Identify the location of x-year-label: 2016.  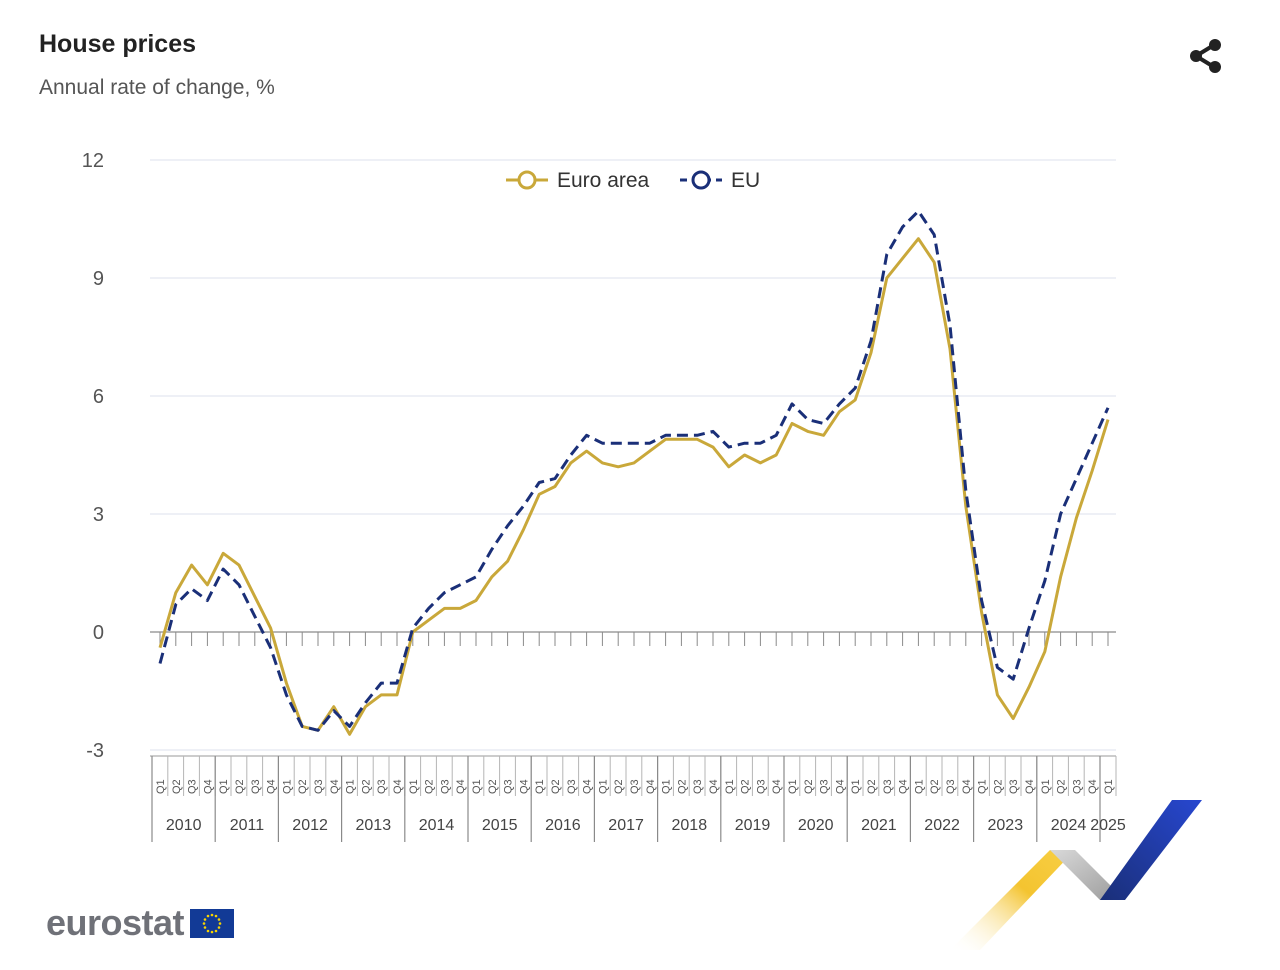
(563, 825).